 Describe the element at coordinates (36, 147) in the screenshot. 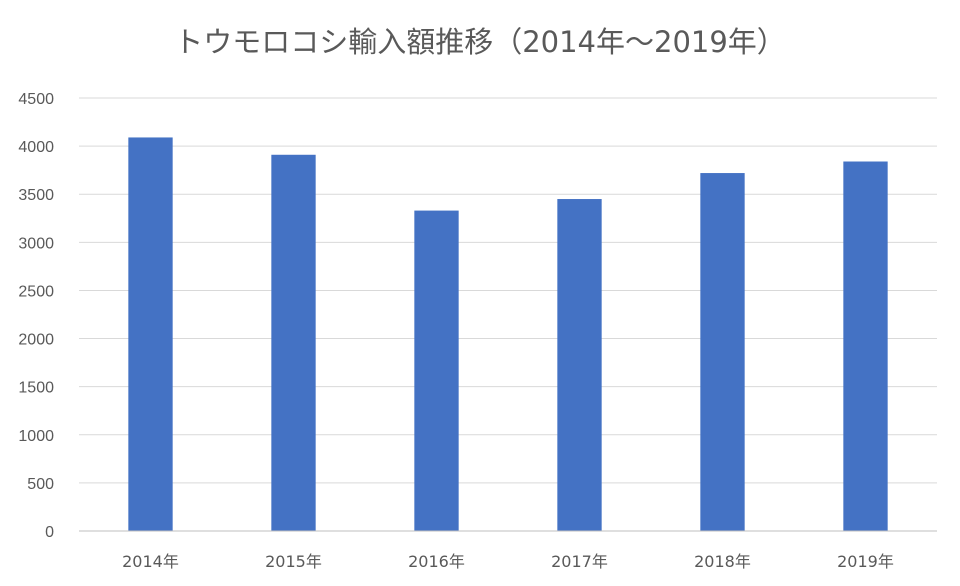

I see `y-tick-label: 4000` at that location.